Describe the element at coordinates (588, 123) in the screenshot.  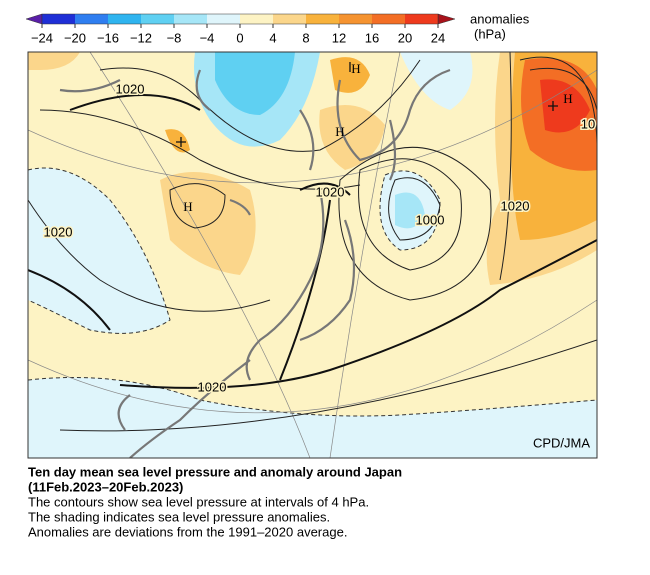
I see `isobar-label: 10` at that location.